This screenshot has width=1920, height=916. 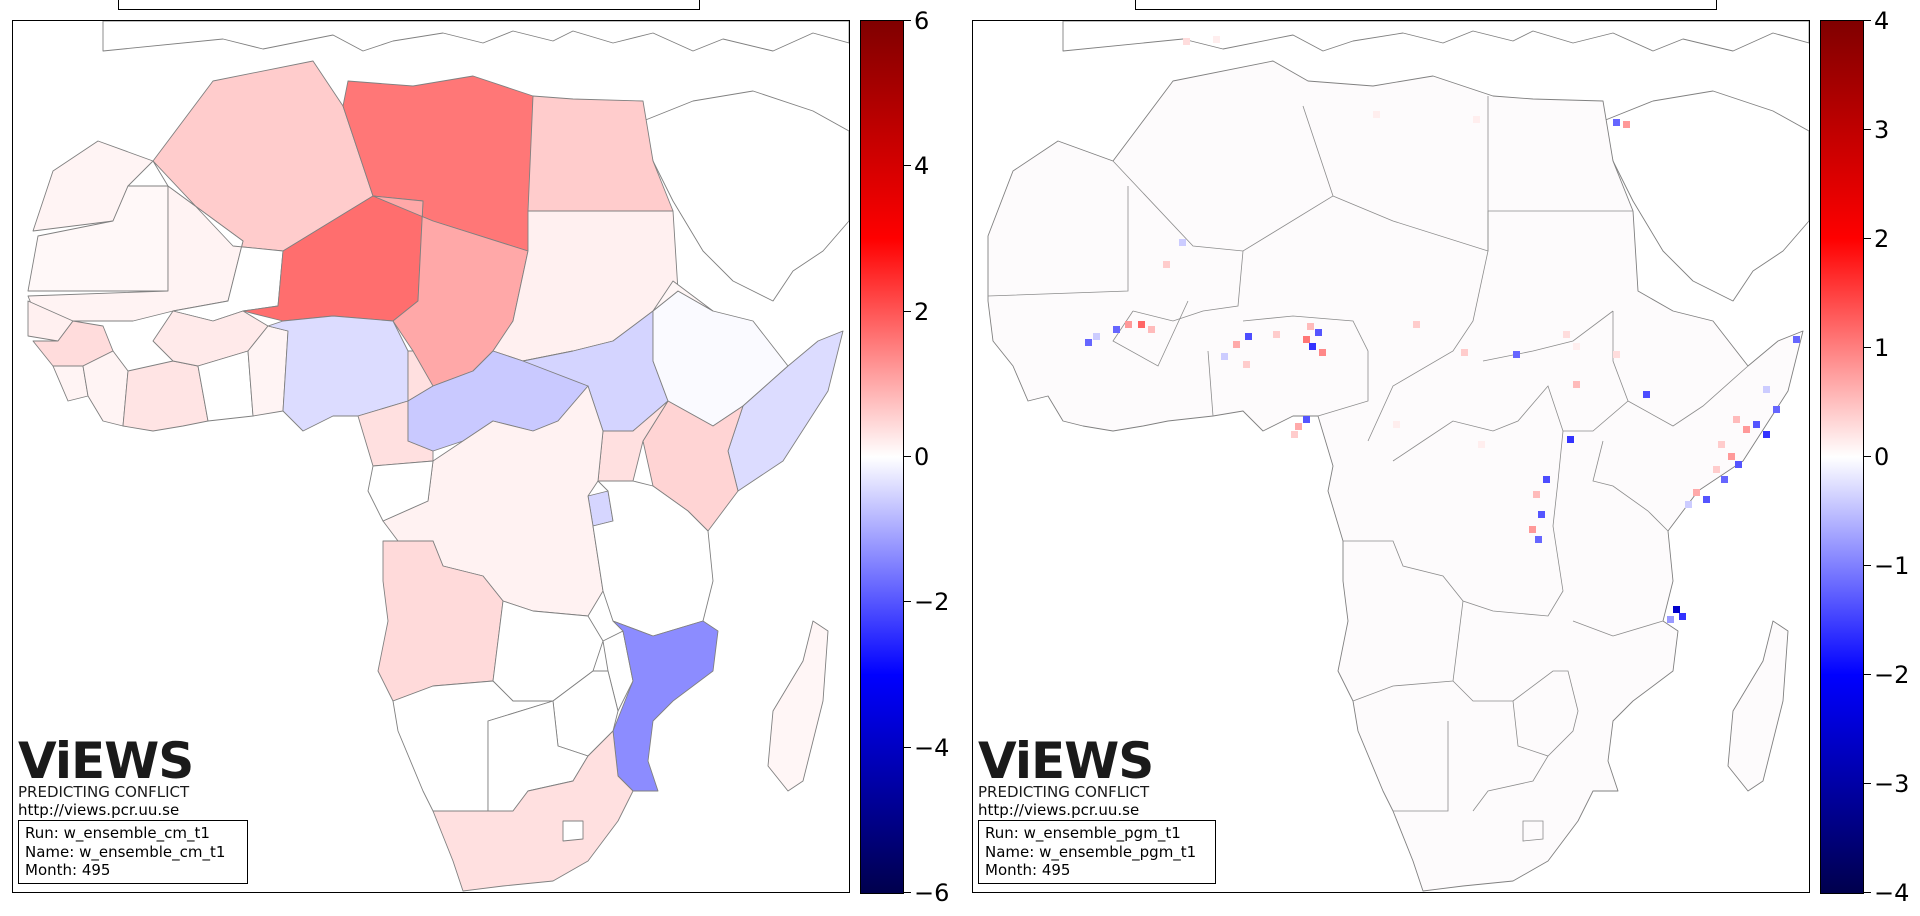 I want to click on colorbar-cm, so click(x=882, y=457).